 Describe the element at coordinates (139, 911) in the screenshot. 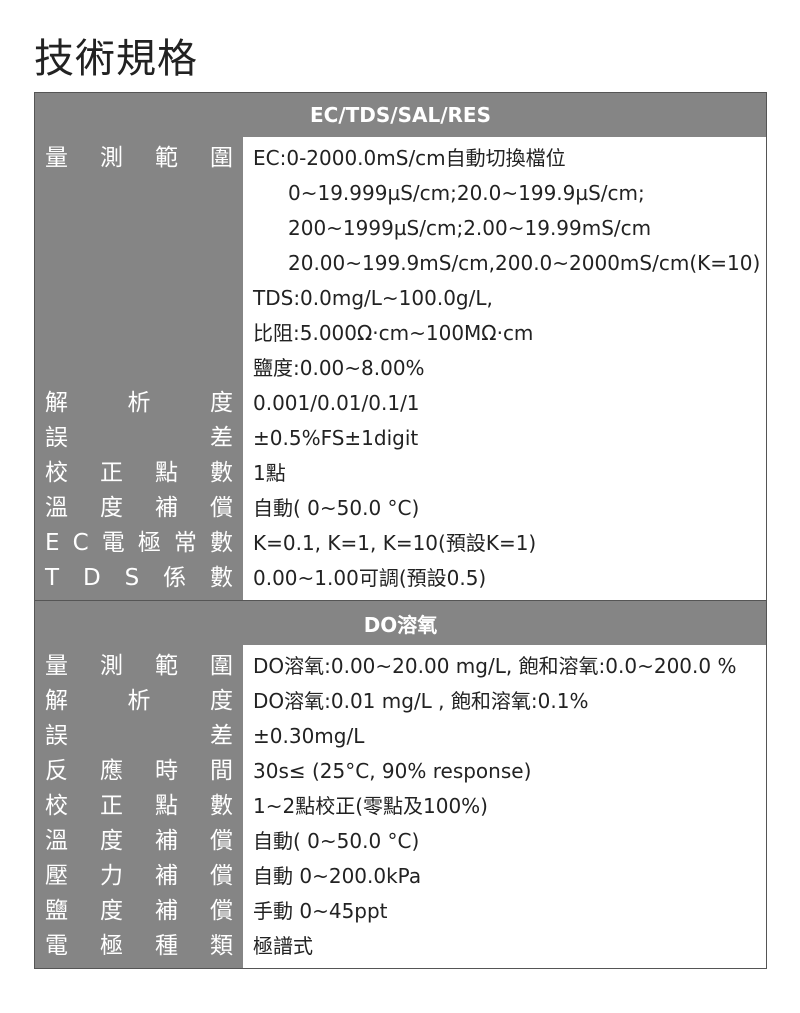

I see `spec-label: 鹽度補償` at that location.